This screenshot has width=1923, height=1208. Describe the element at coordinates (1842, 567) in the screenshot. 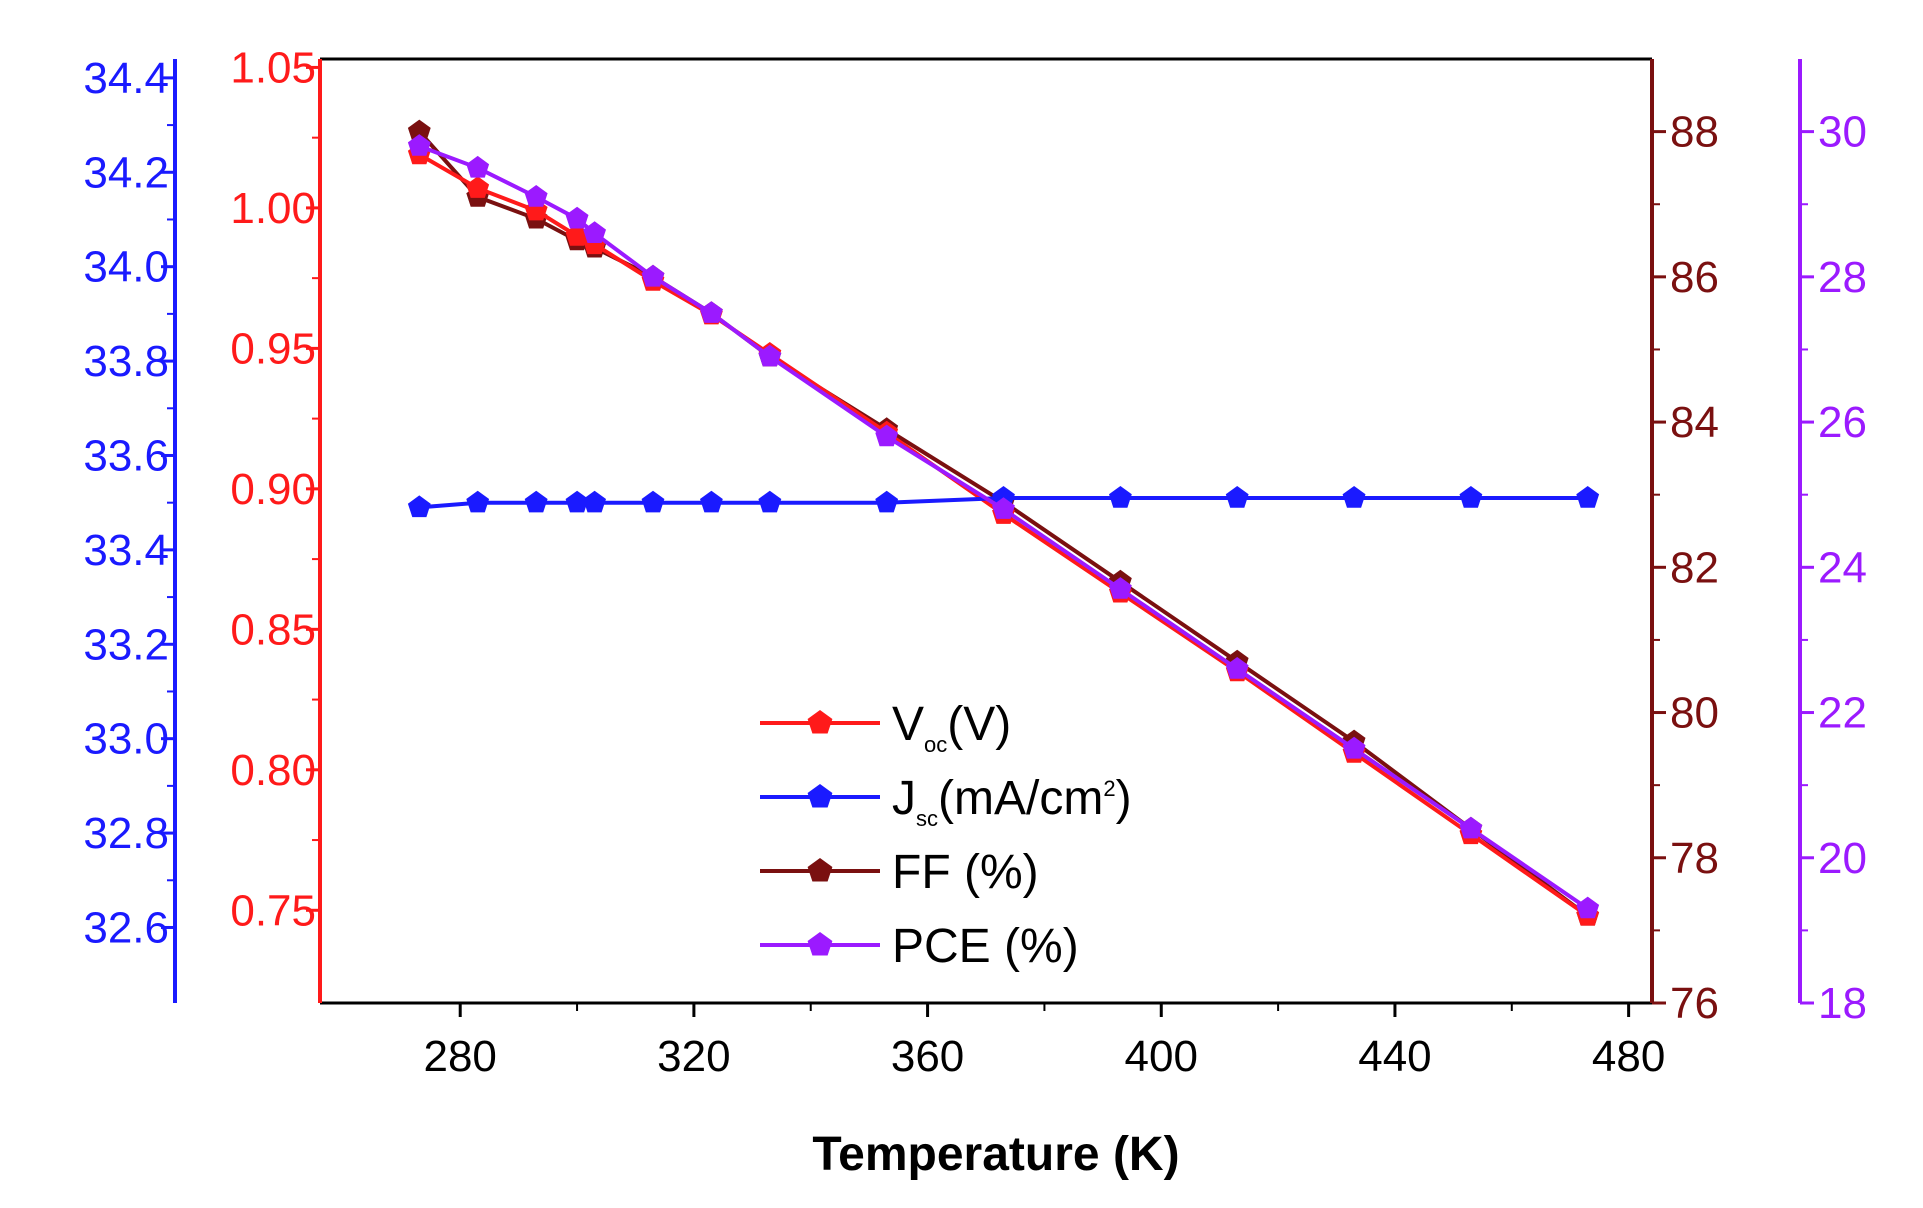

I see `pce-tick-label: 24` at that location.